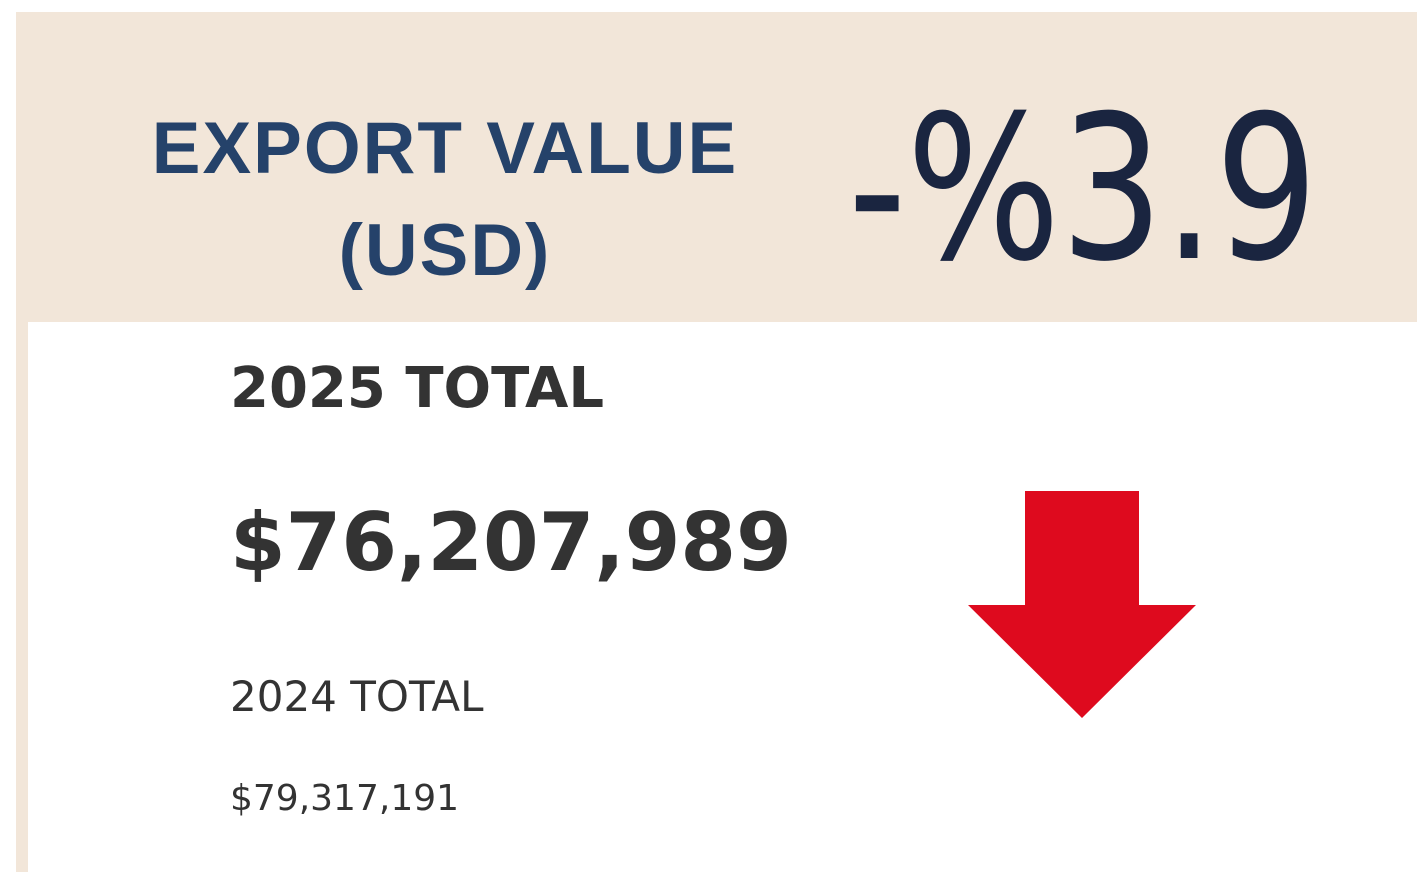 The height and width of the screenshot is (872, 1417). I want to click on current-label: 2025 TOTAL, so click(417, 388).